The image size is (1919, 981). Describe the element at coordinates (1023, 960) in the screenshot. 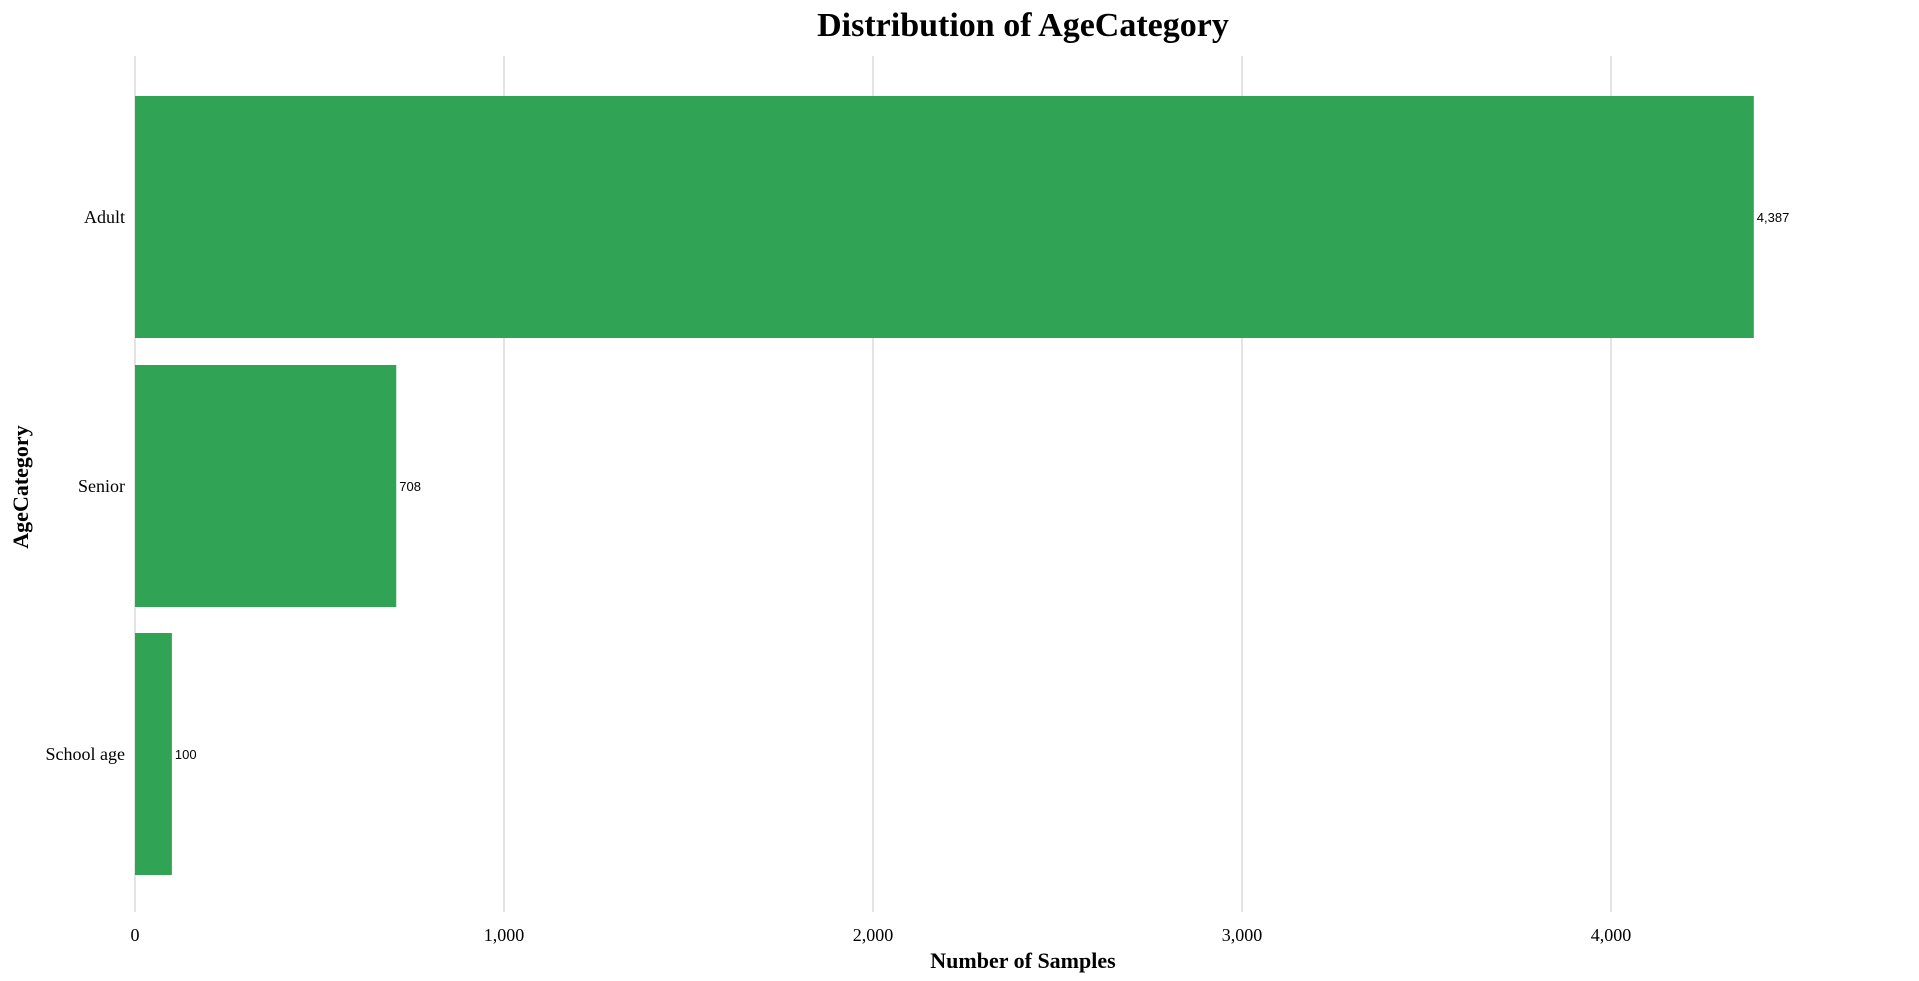

I see `x-axis-title: Number of Samples` at that location.